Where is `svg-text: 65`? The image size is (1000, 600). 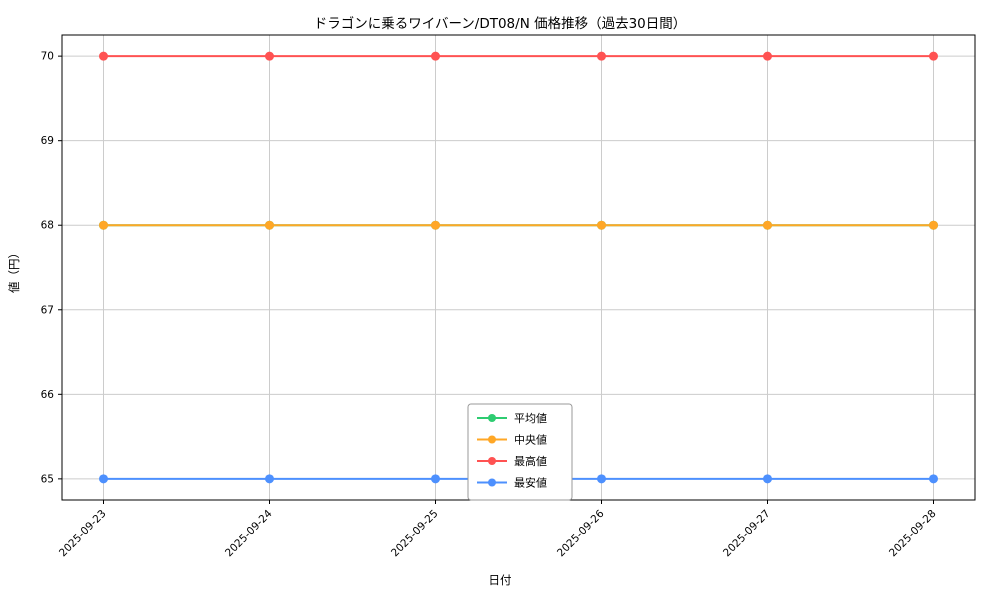 svg-text: 65 is located at coordinates (47, 479).